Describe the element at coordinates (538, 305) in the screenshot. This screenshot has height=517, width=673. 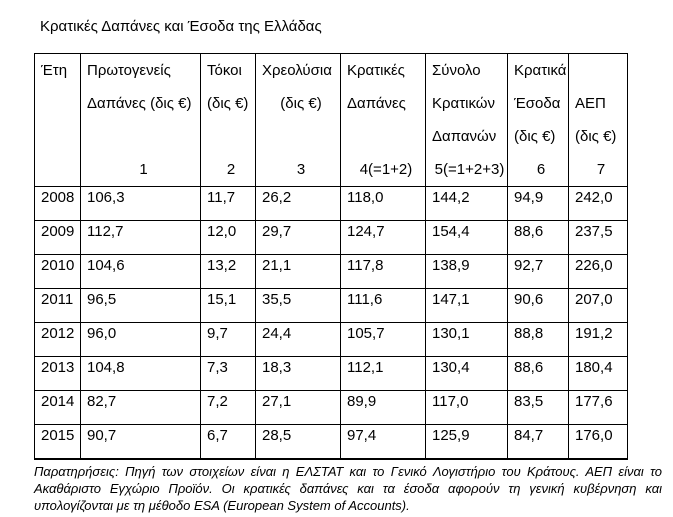
I see `cell-value: 90,6` at that location.